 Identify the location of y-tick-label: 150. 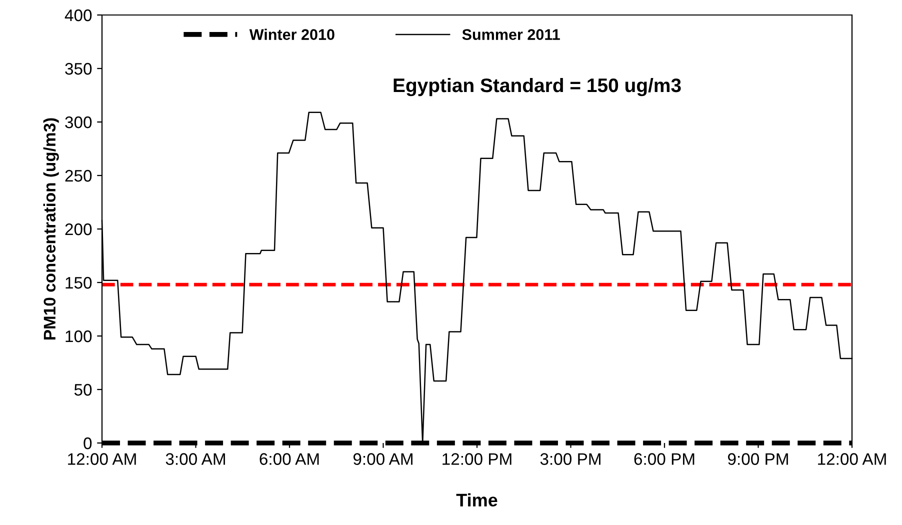
(79, 282).